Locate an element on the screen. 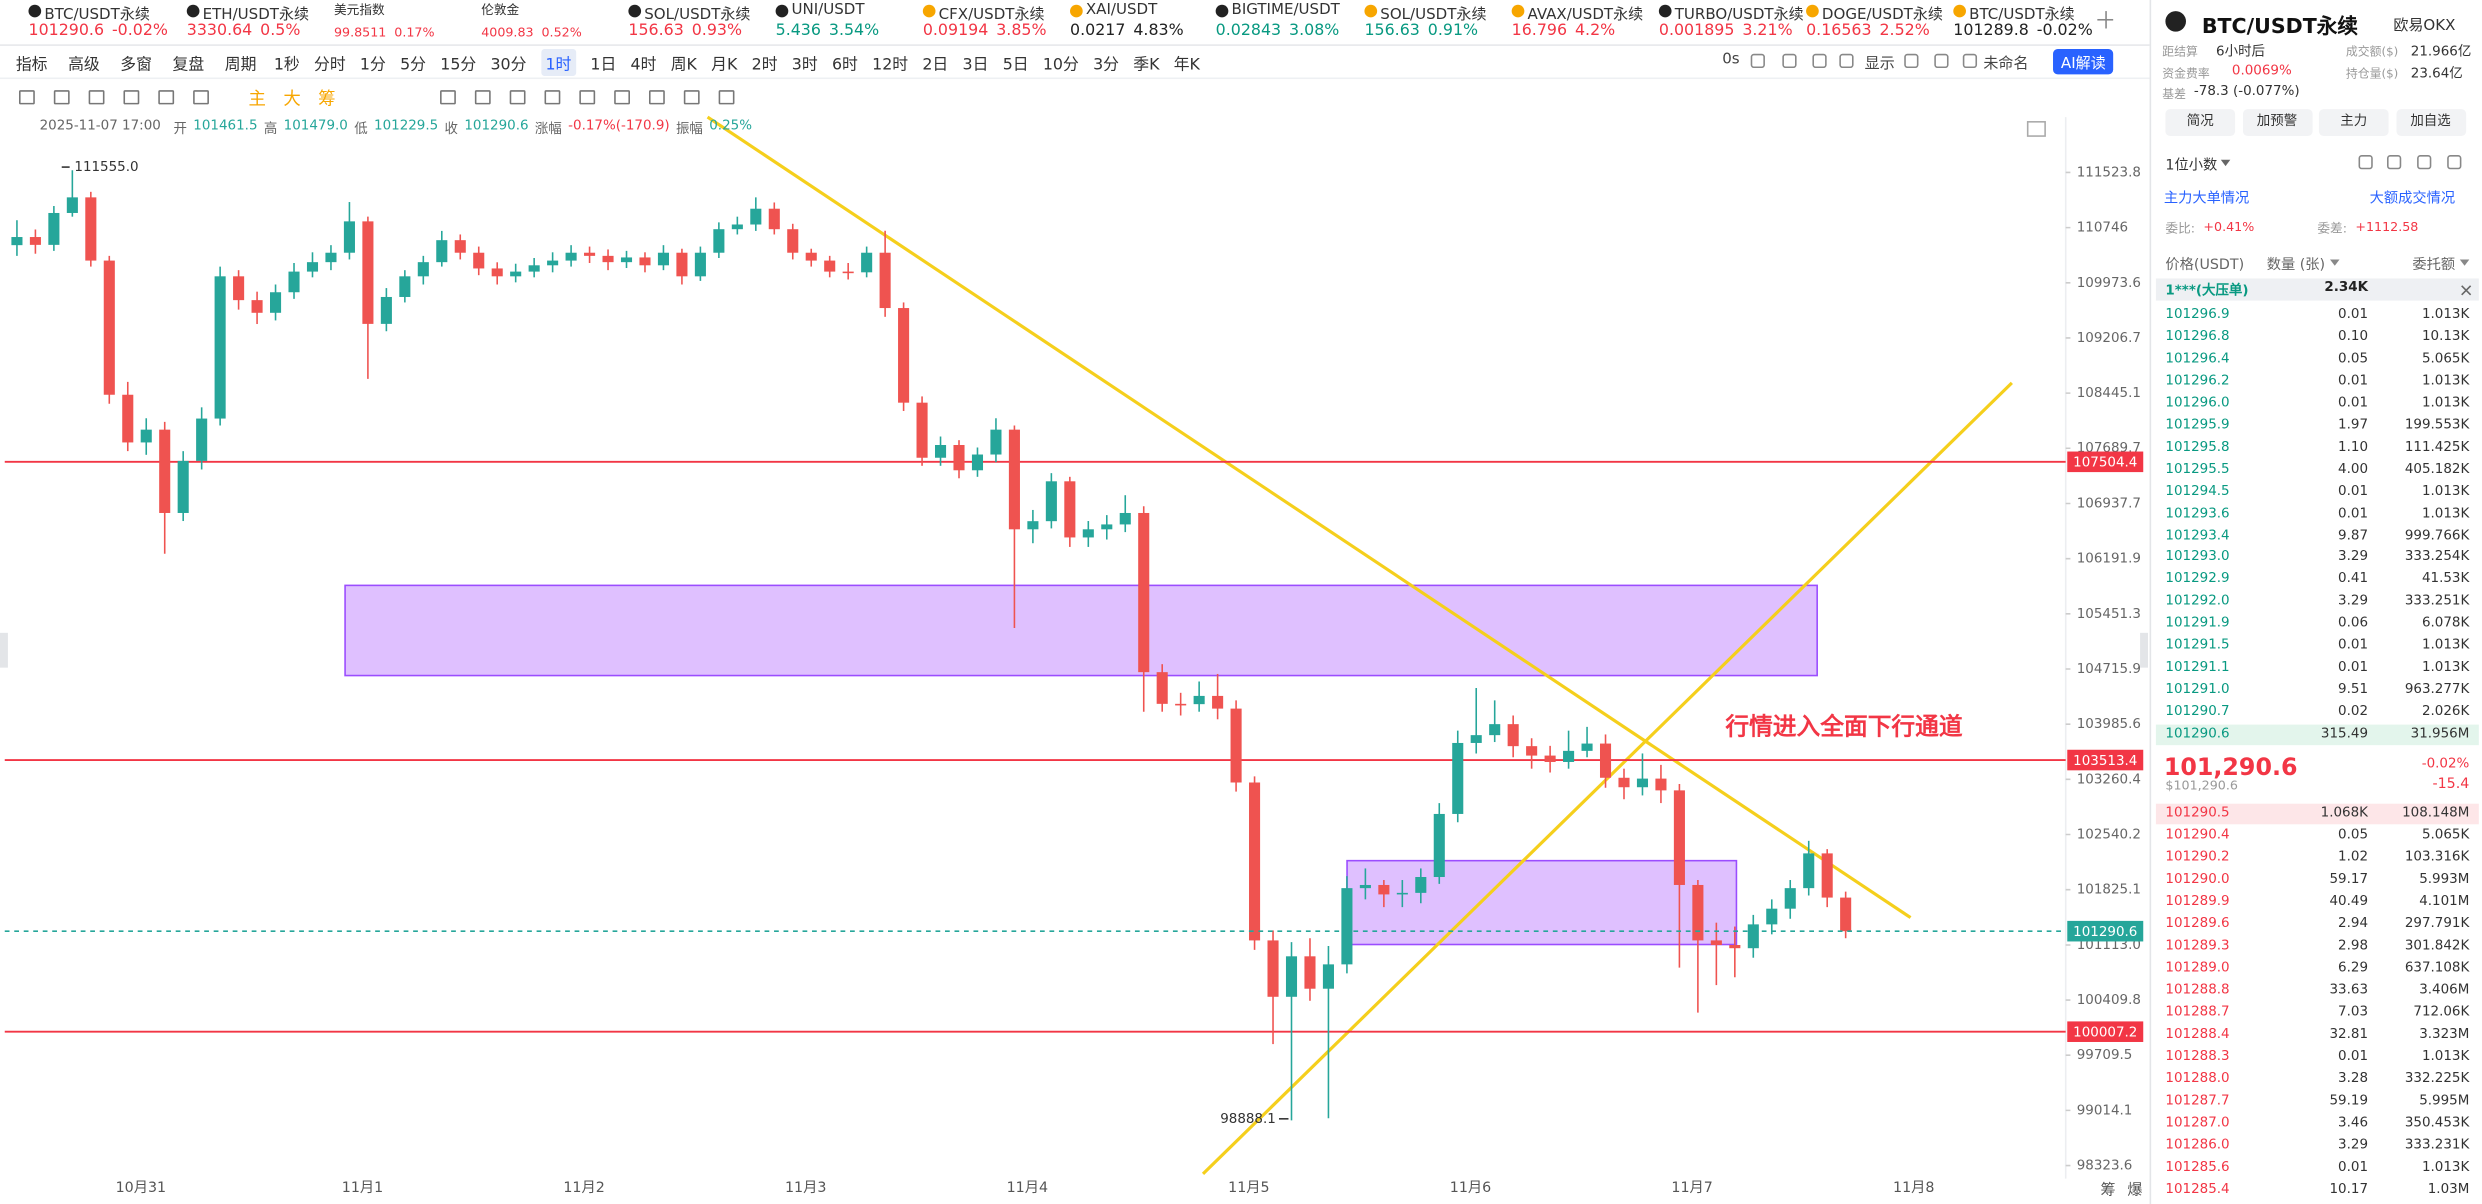  panel-button: 加预警 is located at coordinates (2277, 123).